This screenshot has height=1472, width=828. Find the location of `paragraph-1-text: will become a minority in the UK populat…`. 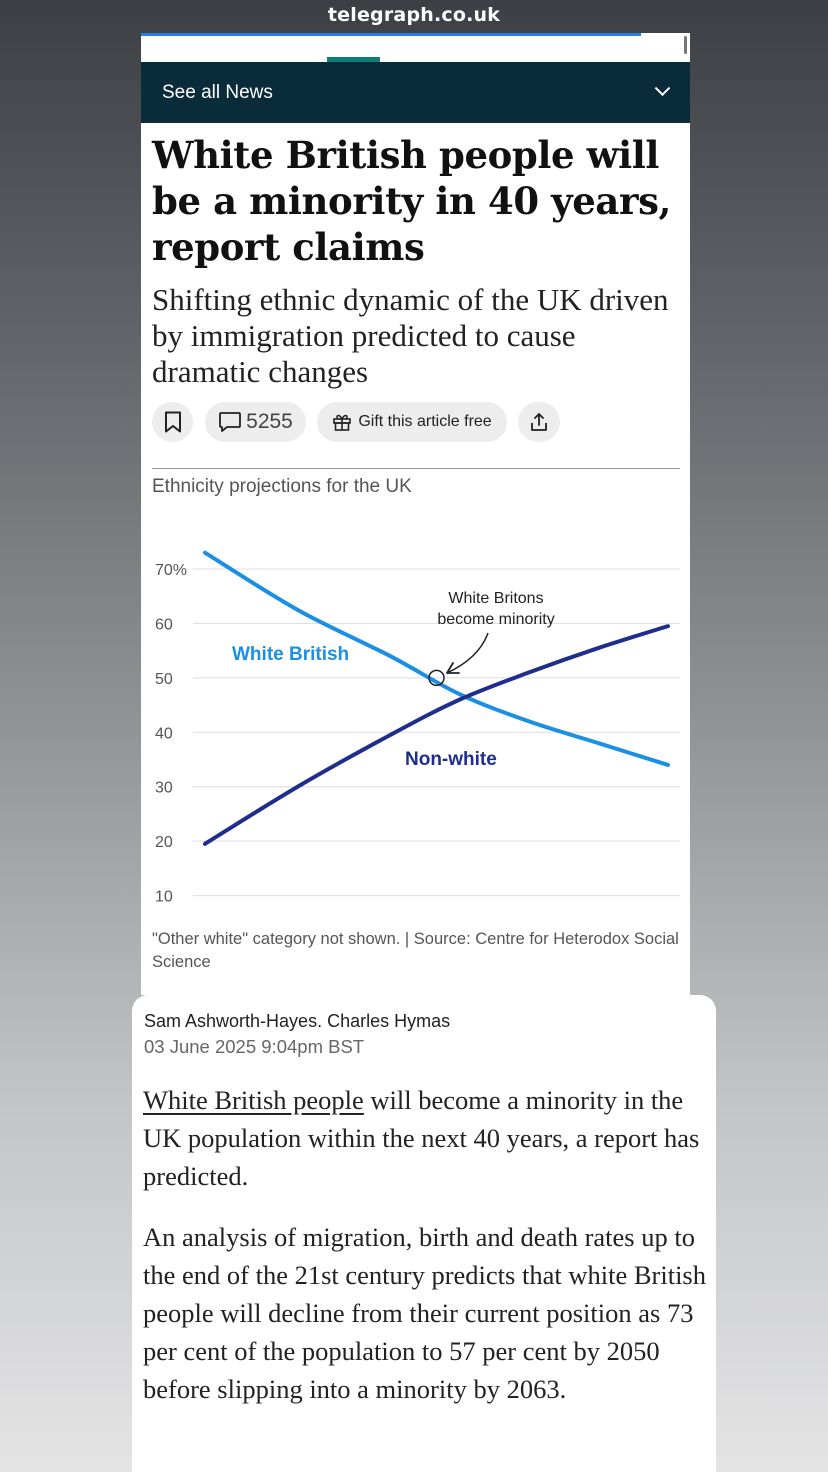

paragraph-1-text: will become a minority in the UK populat… is located at coordinates (421, 1138).